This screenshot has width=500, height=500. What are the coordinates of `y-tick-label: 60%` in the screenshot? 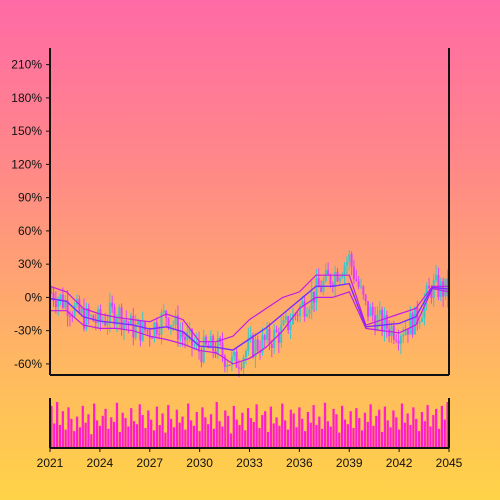 It's located at (30, 231).